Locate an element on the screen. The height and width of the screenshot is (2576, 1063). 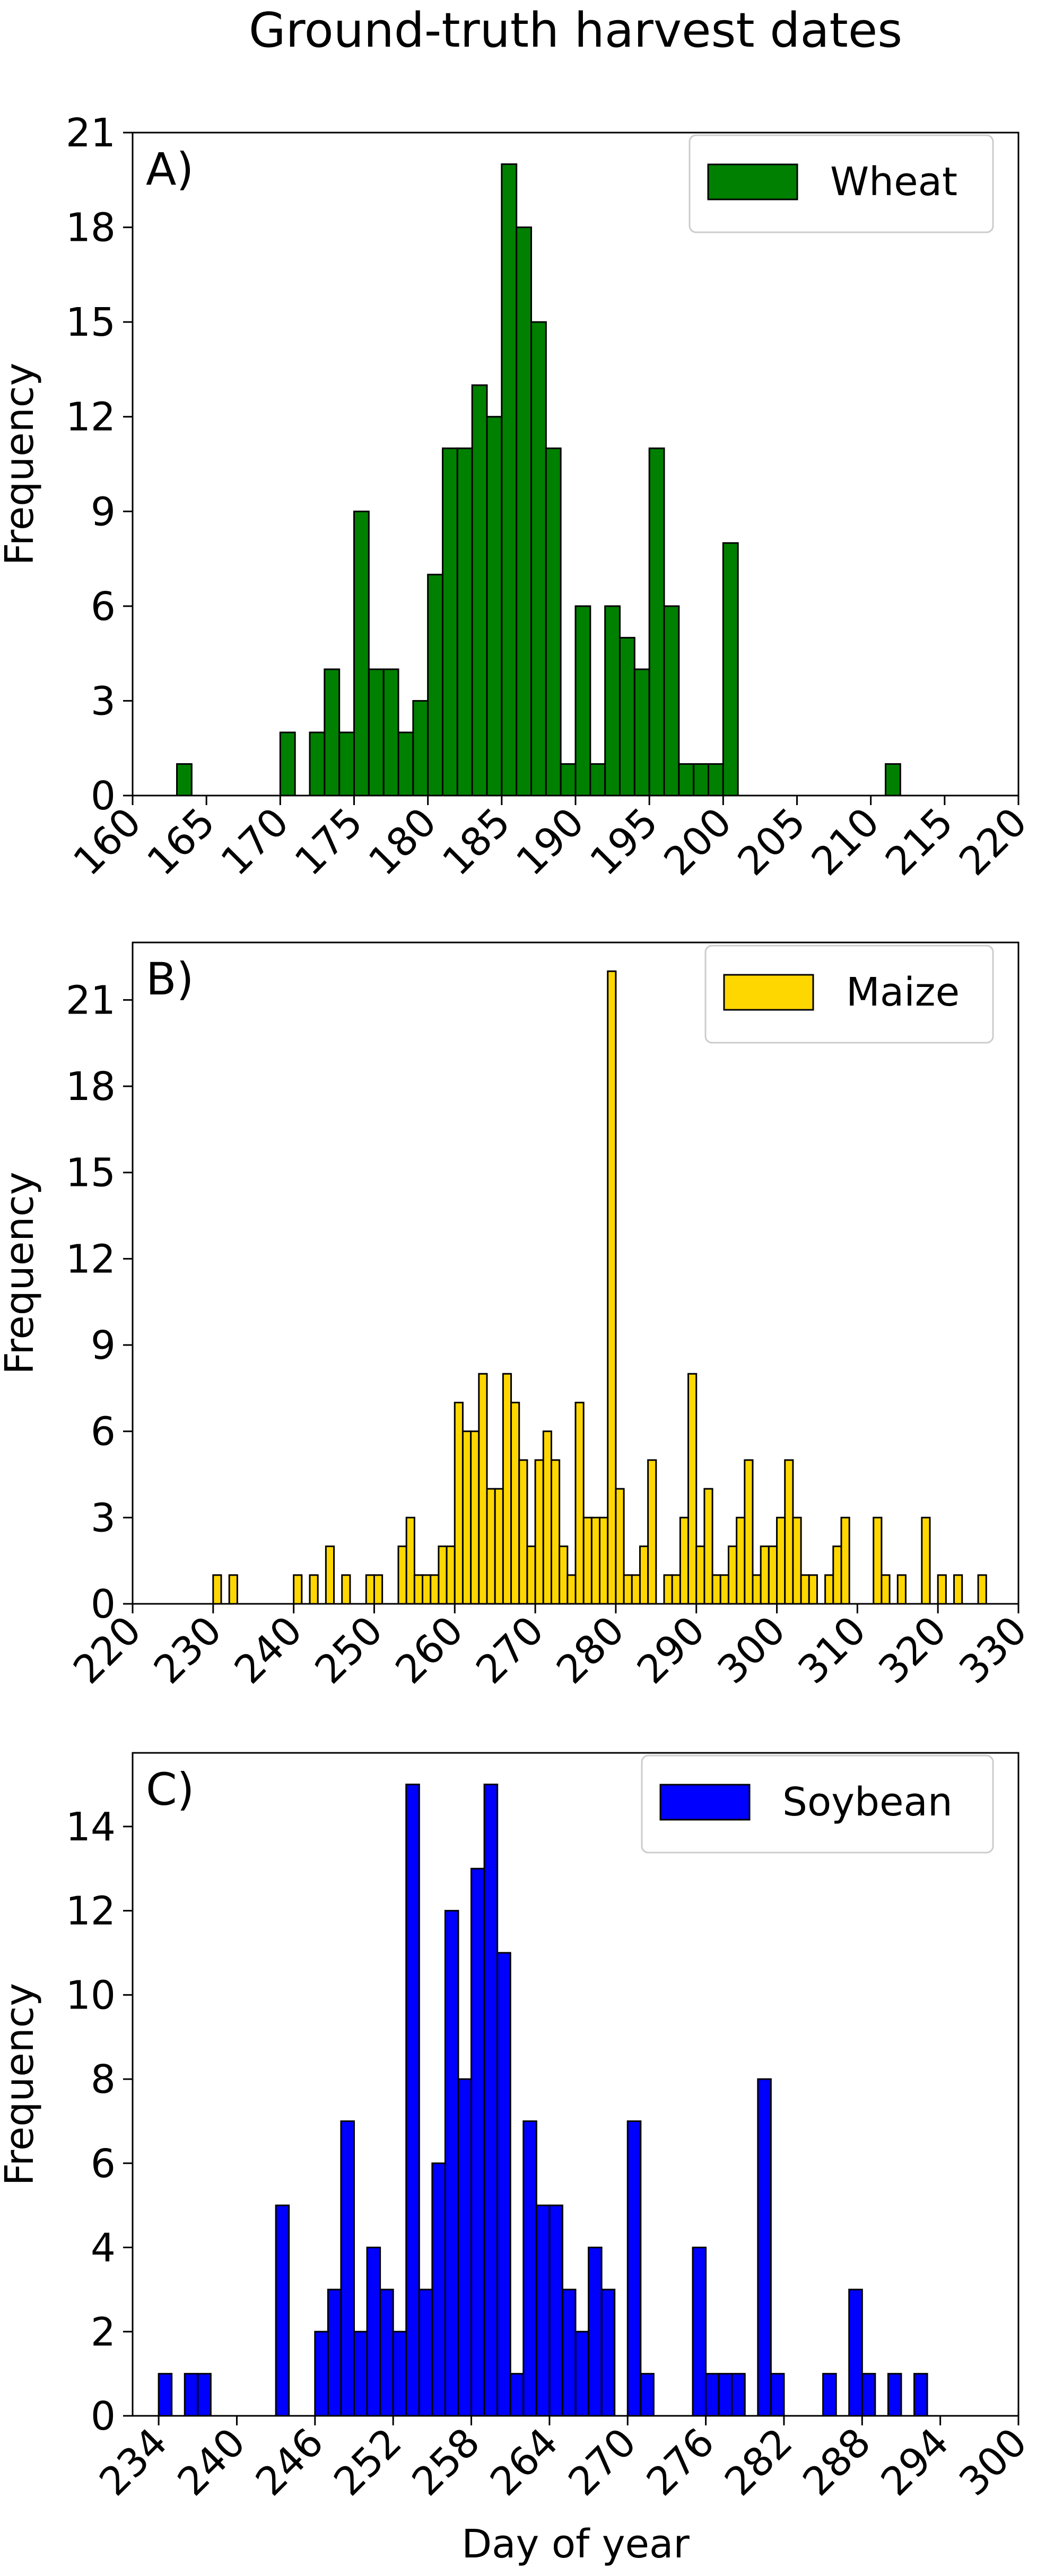
y-tick-label: 9 is located at coordinates (103, 1345).